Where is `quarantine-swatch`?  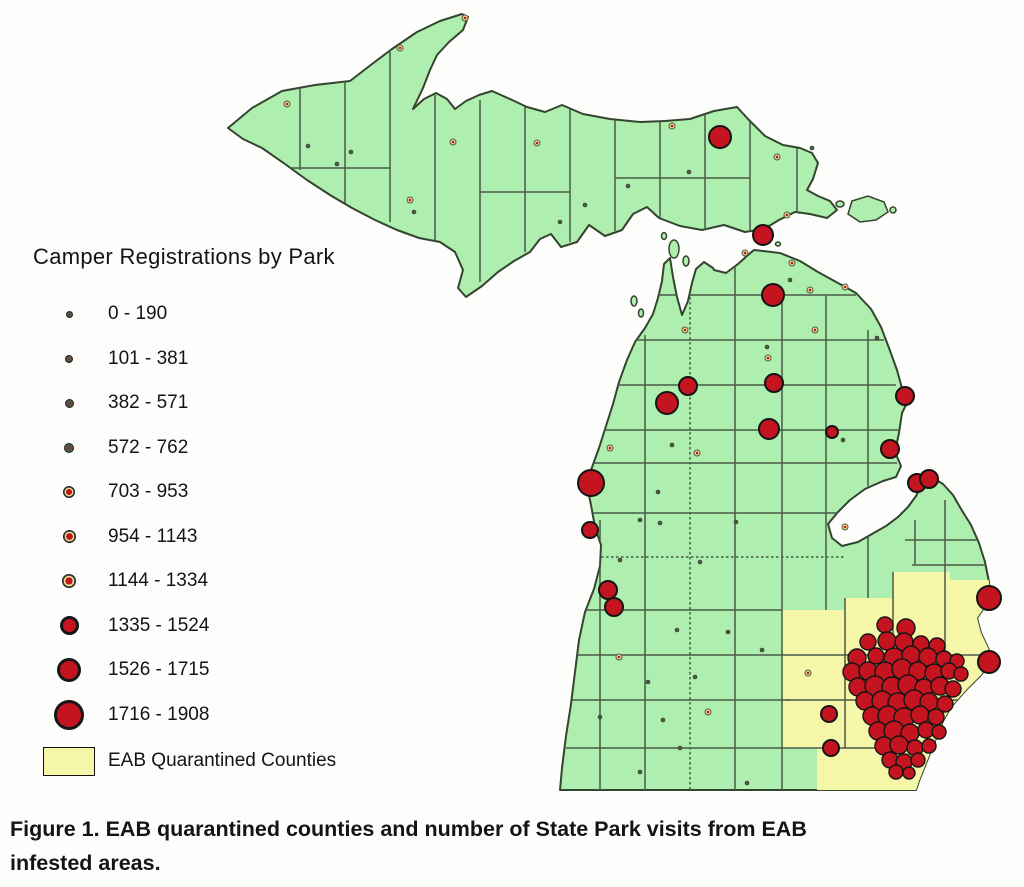
quarantine-swatch is located at coordinates (69, 761).